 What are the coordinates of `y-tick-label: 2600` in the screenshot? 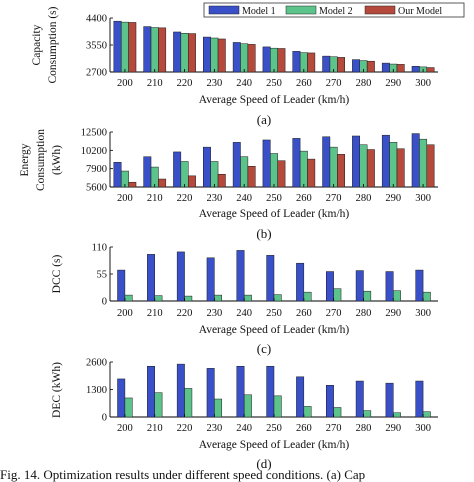 It's located at (96, 363).